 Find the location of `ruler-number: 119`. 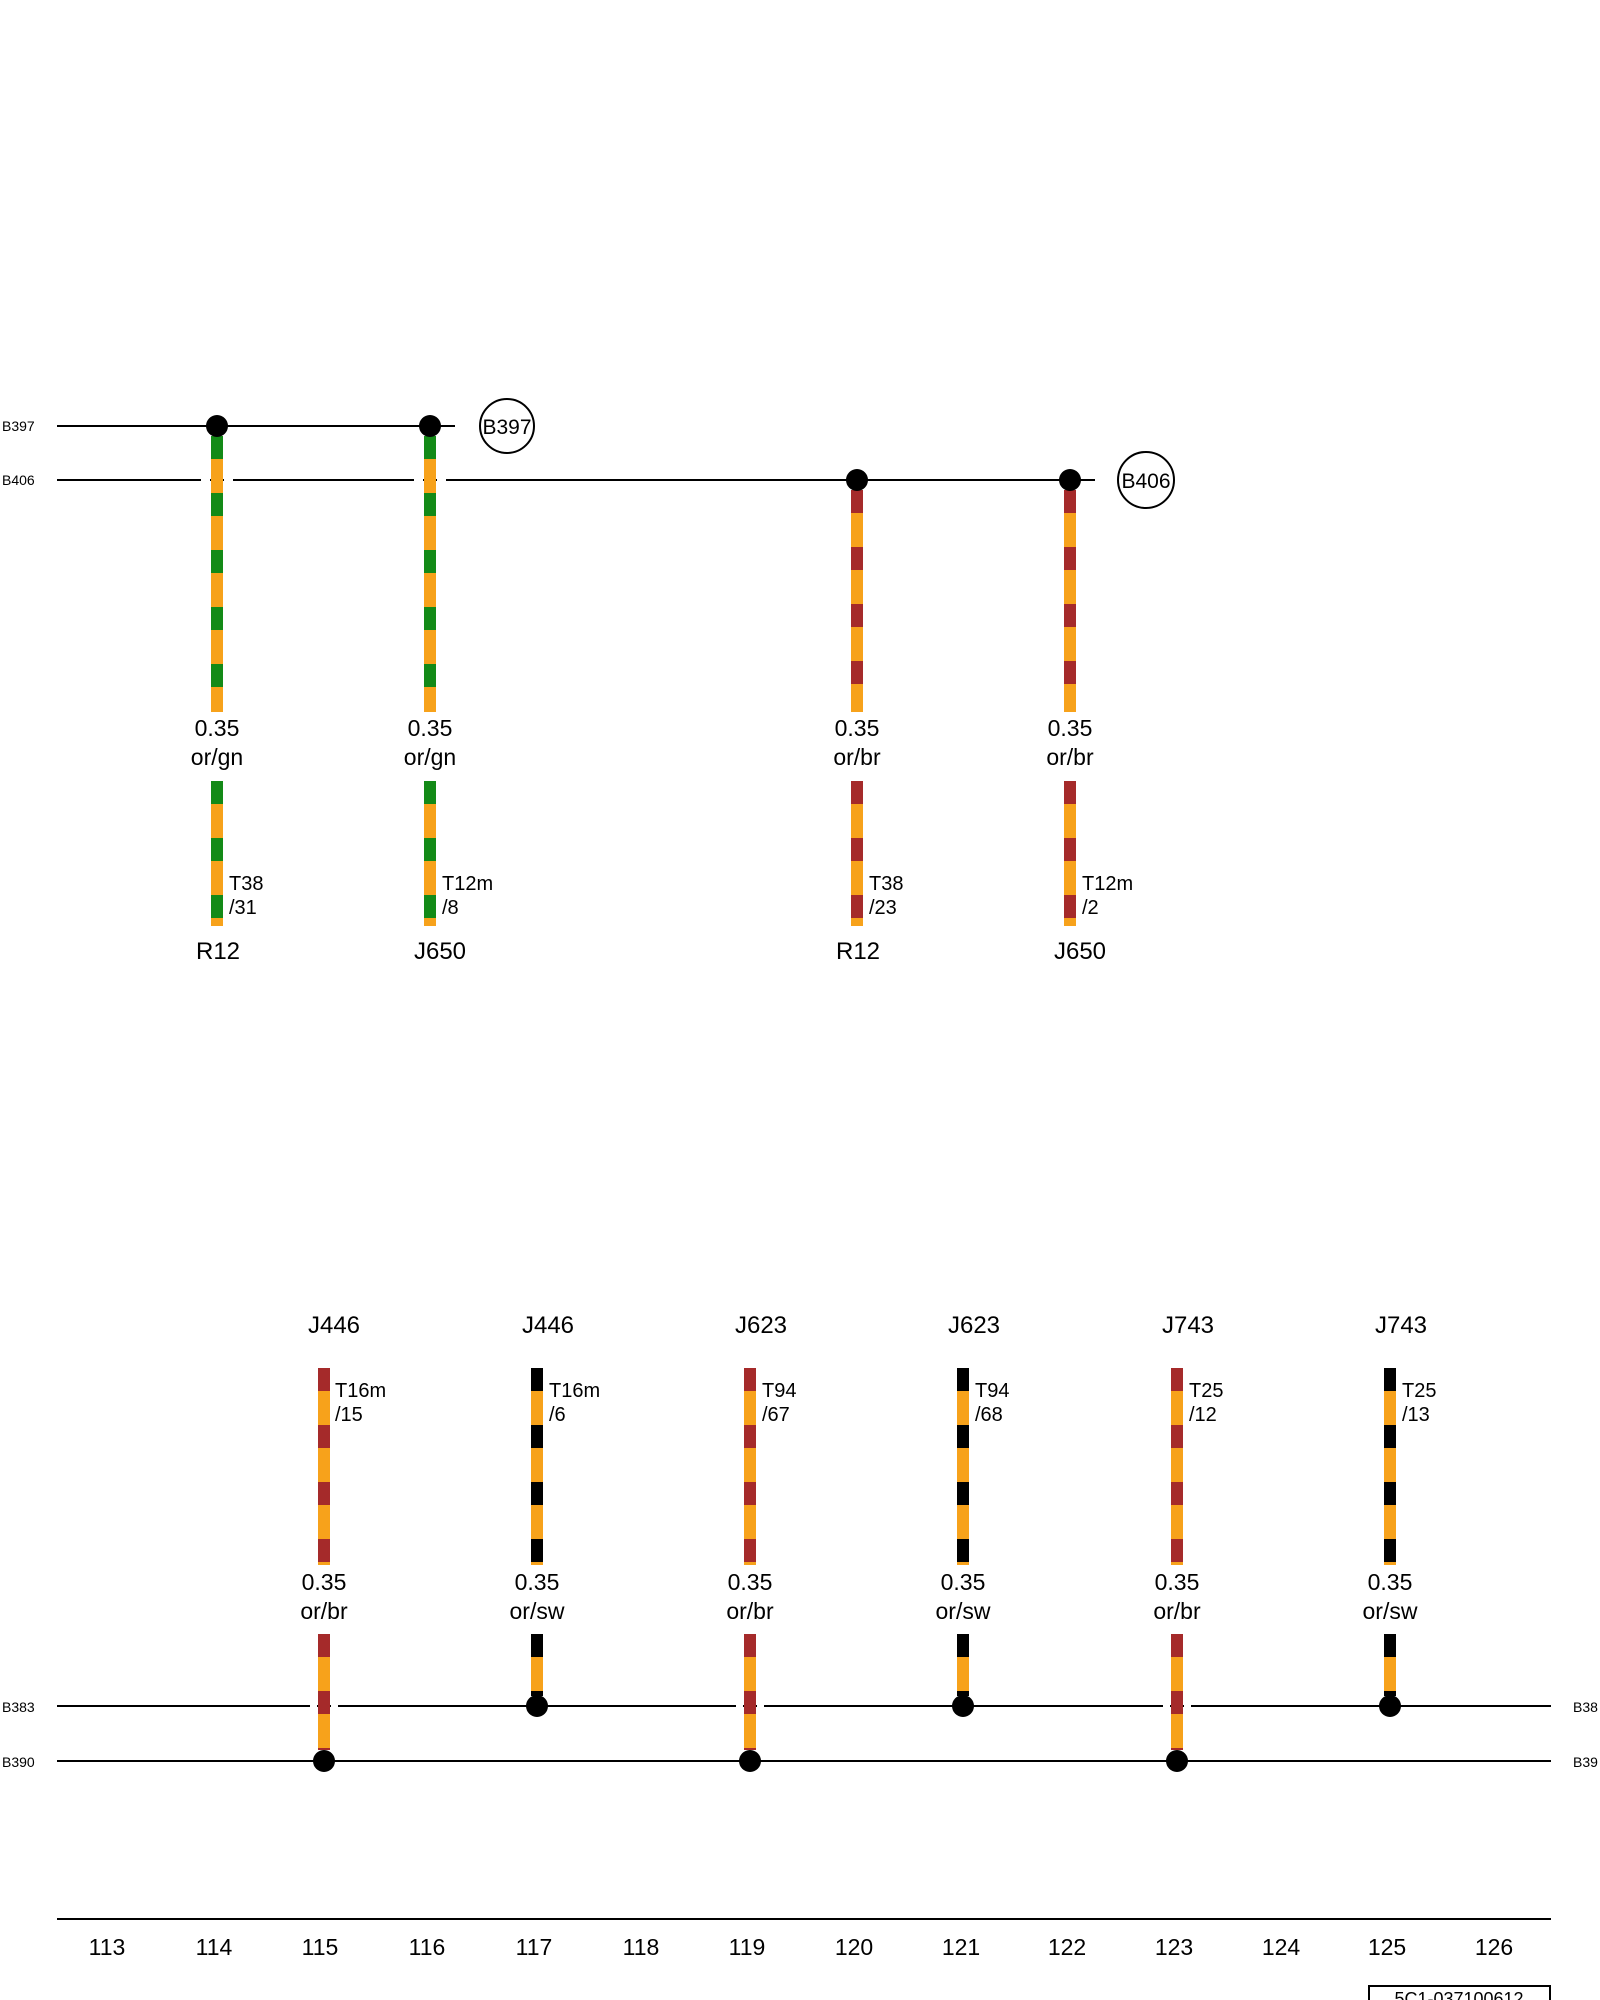

ruler-number: 119 is located at coordinates (747, 1947).